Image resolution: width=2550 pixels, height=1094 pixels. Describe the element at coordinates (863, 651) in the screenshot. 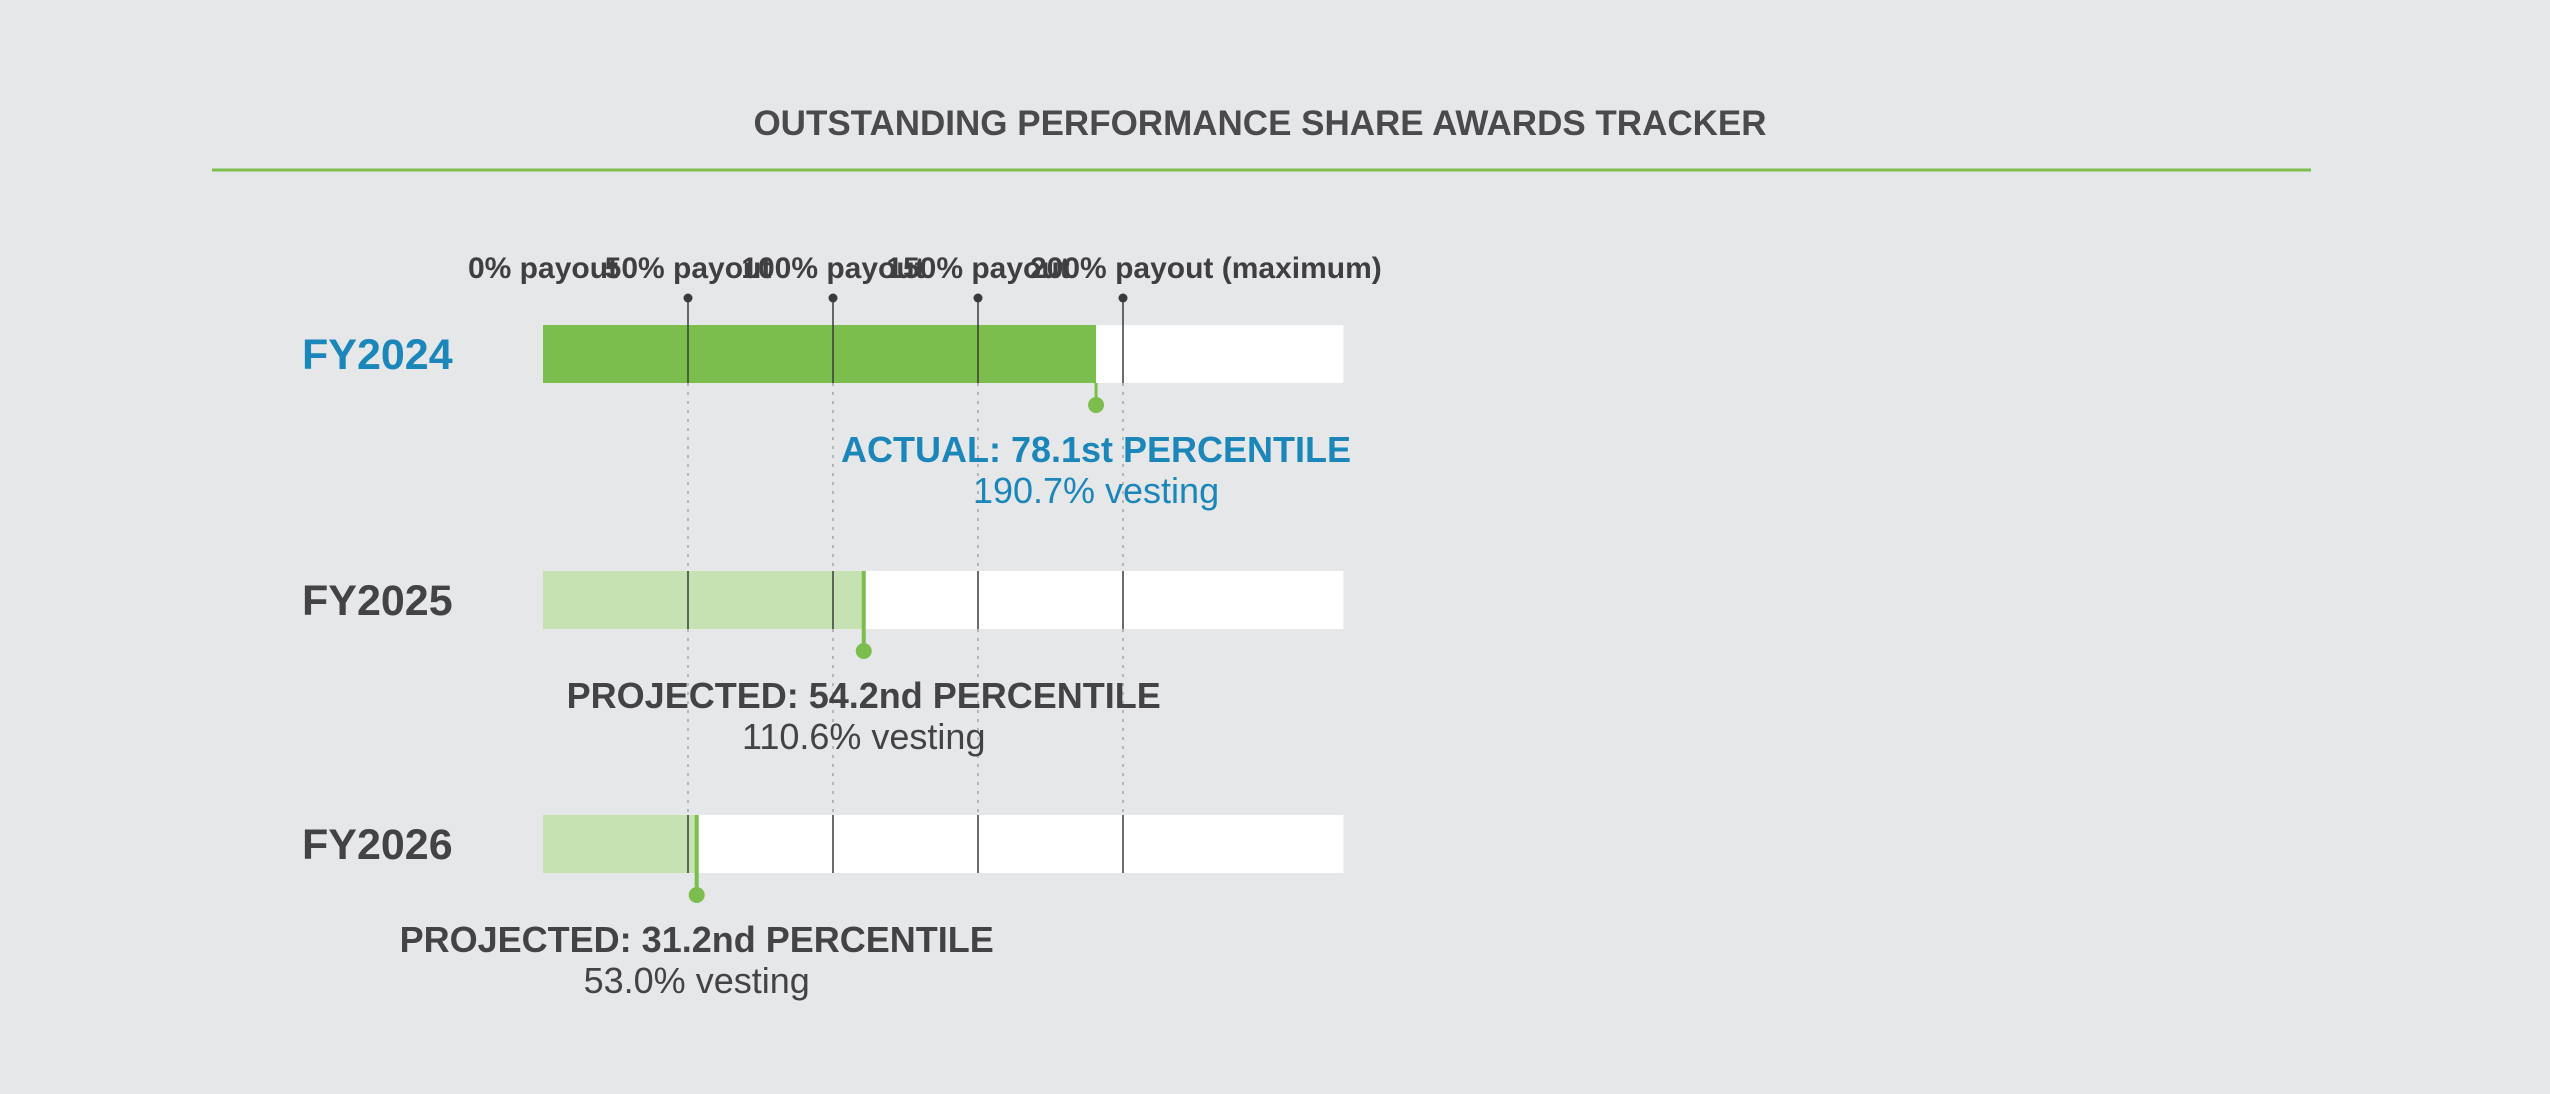

I see `marker-dot-fy2025` at that location.